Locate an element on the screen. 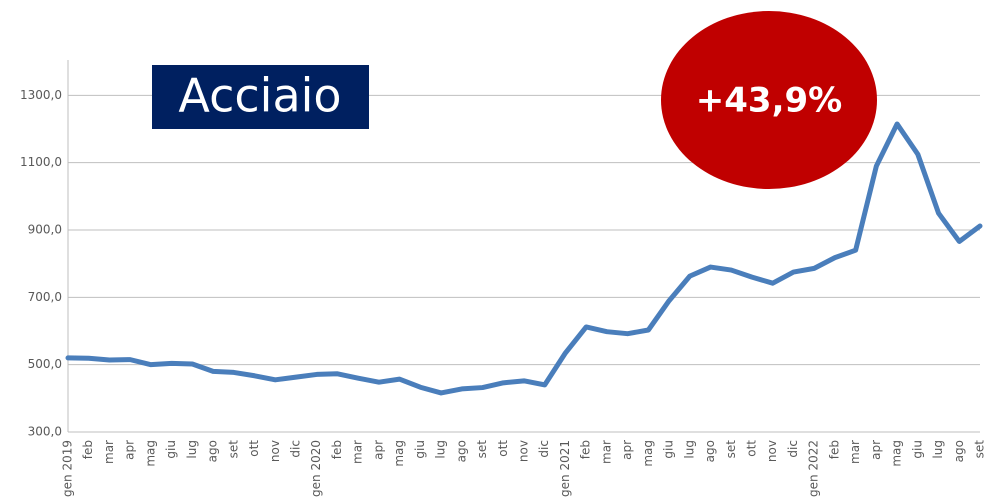 This screenshot has width=987, height=504. x-tick-label: gen 2020 is located at coordinates (316, 468).